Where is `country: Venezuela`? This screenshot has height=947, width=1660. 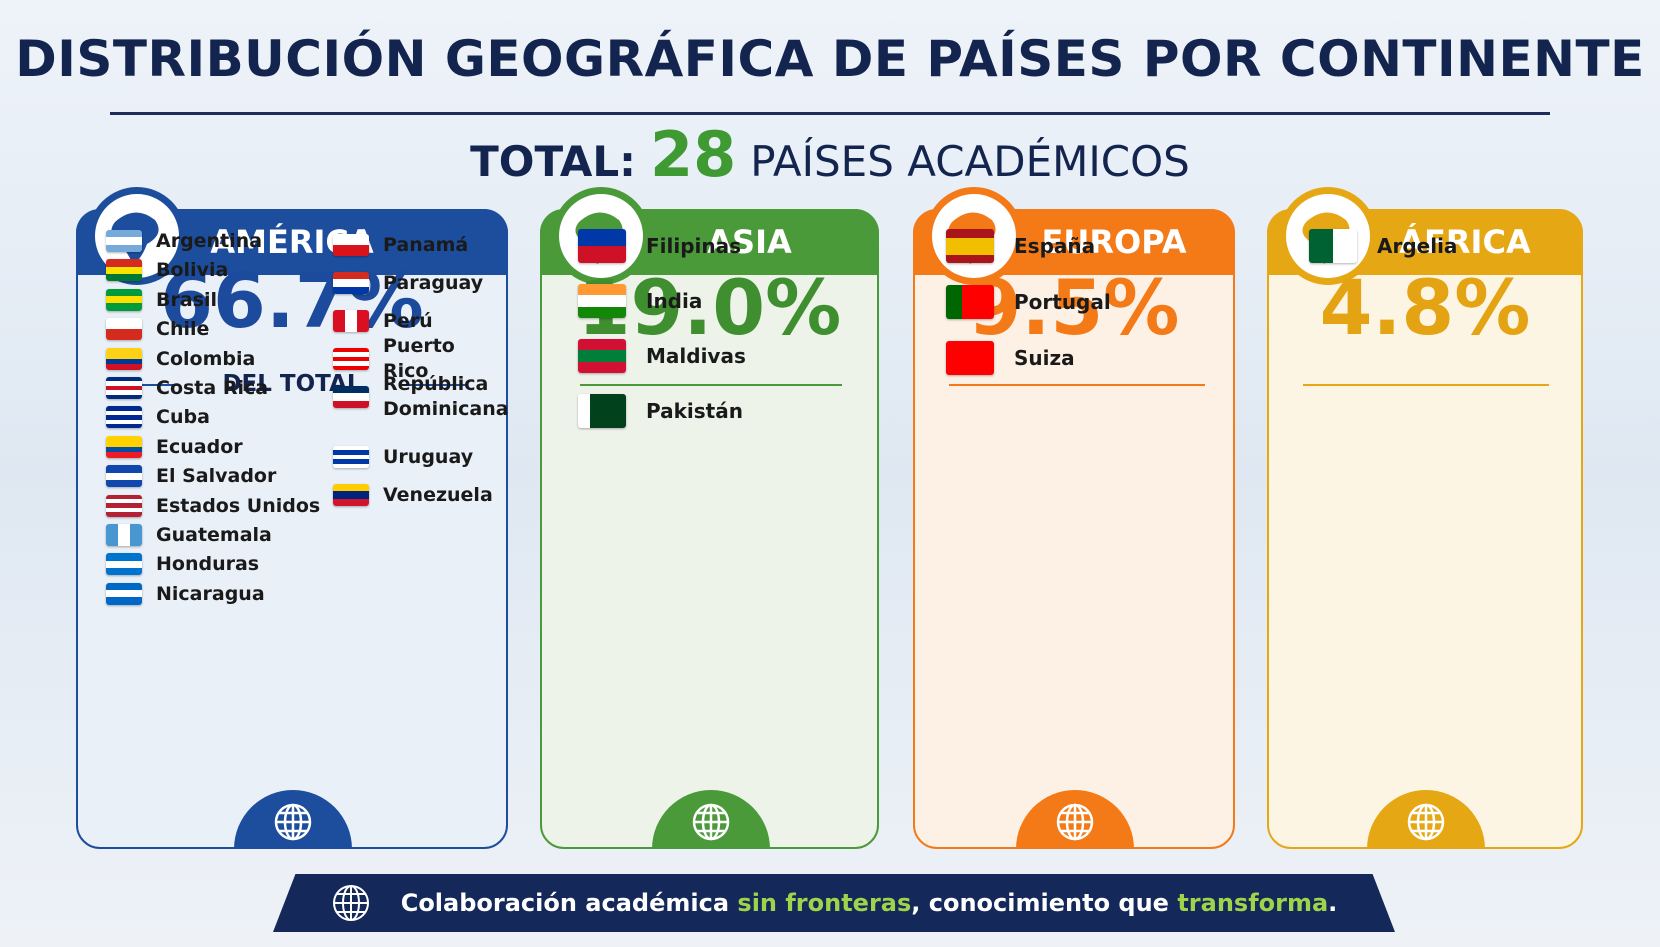 country: Venezuela is located at coordinates (413, 495).